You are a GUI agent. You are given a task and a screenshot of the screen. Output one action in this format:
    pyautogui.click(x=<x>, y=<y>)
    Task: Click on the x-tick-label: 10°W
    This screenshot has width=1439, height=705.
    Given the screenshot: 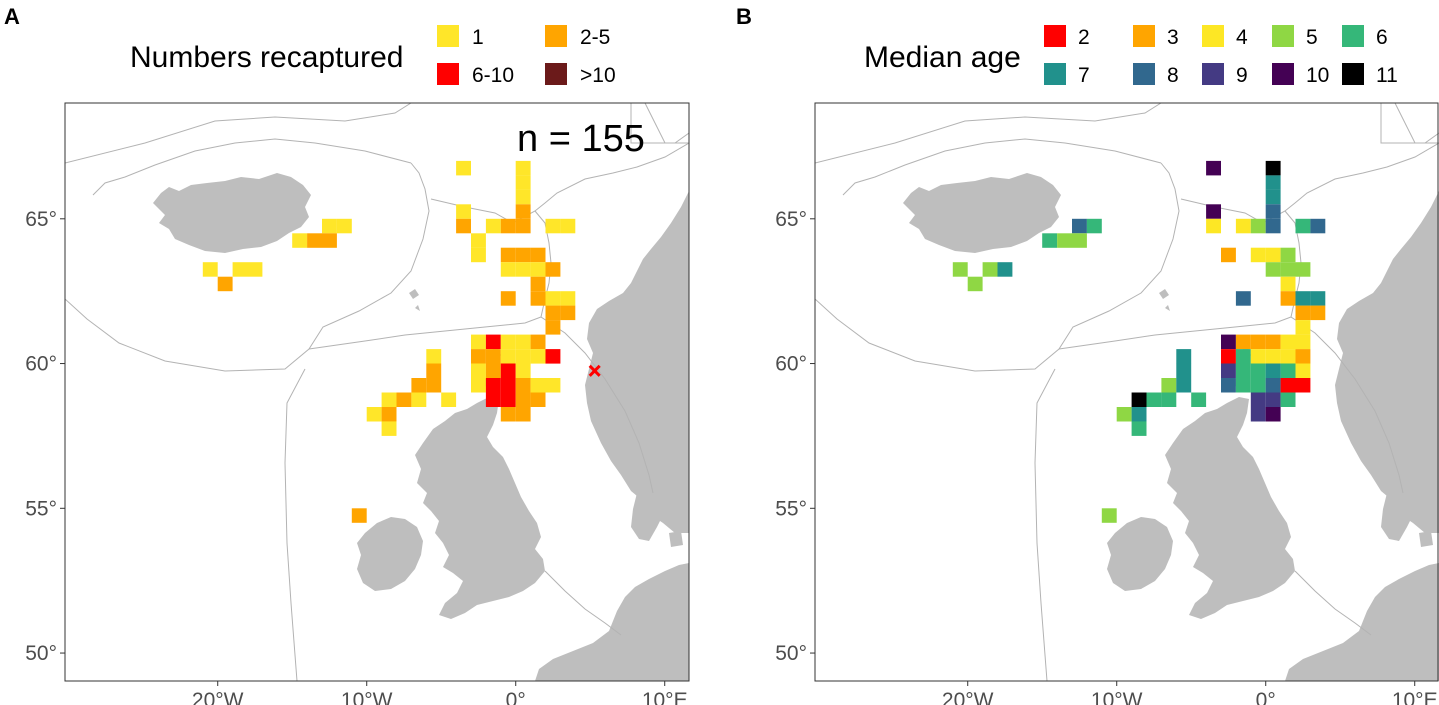 What is the action you would take?
    pyautogui.click(x=367, y=697)
    